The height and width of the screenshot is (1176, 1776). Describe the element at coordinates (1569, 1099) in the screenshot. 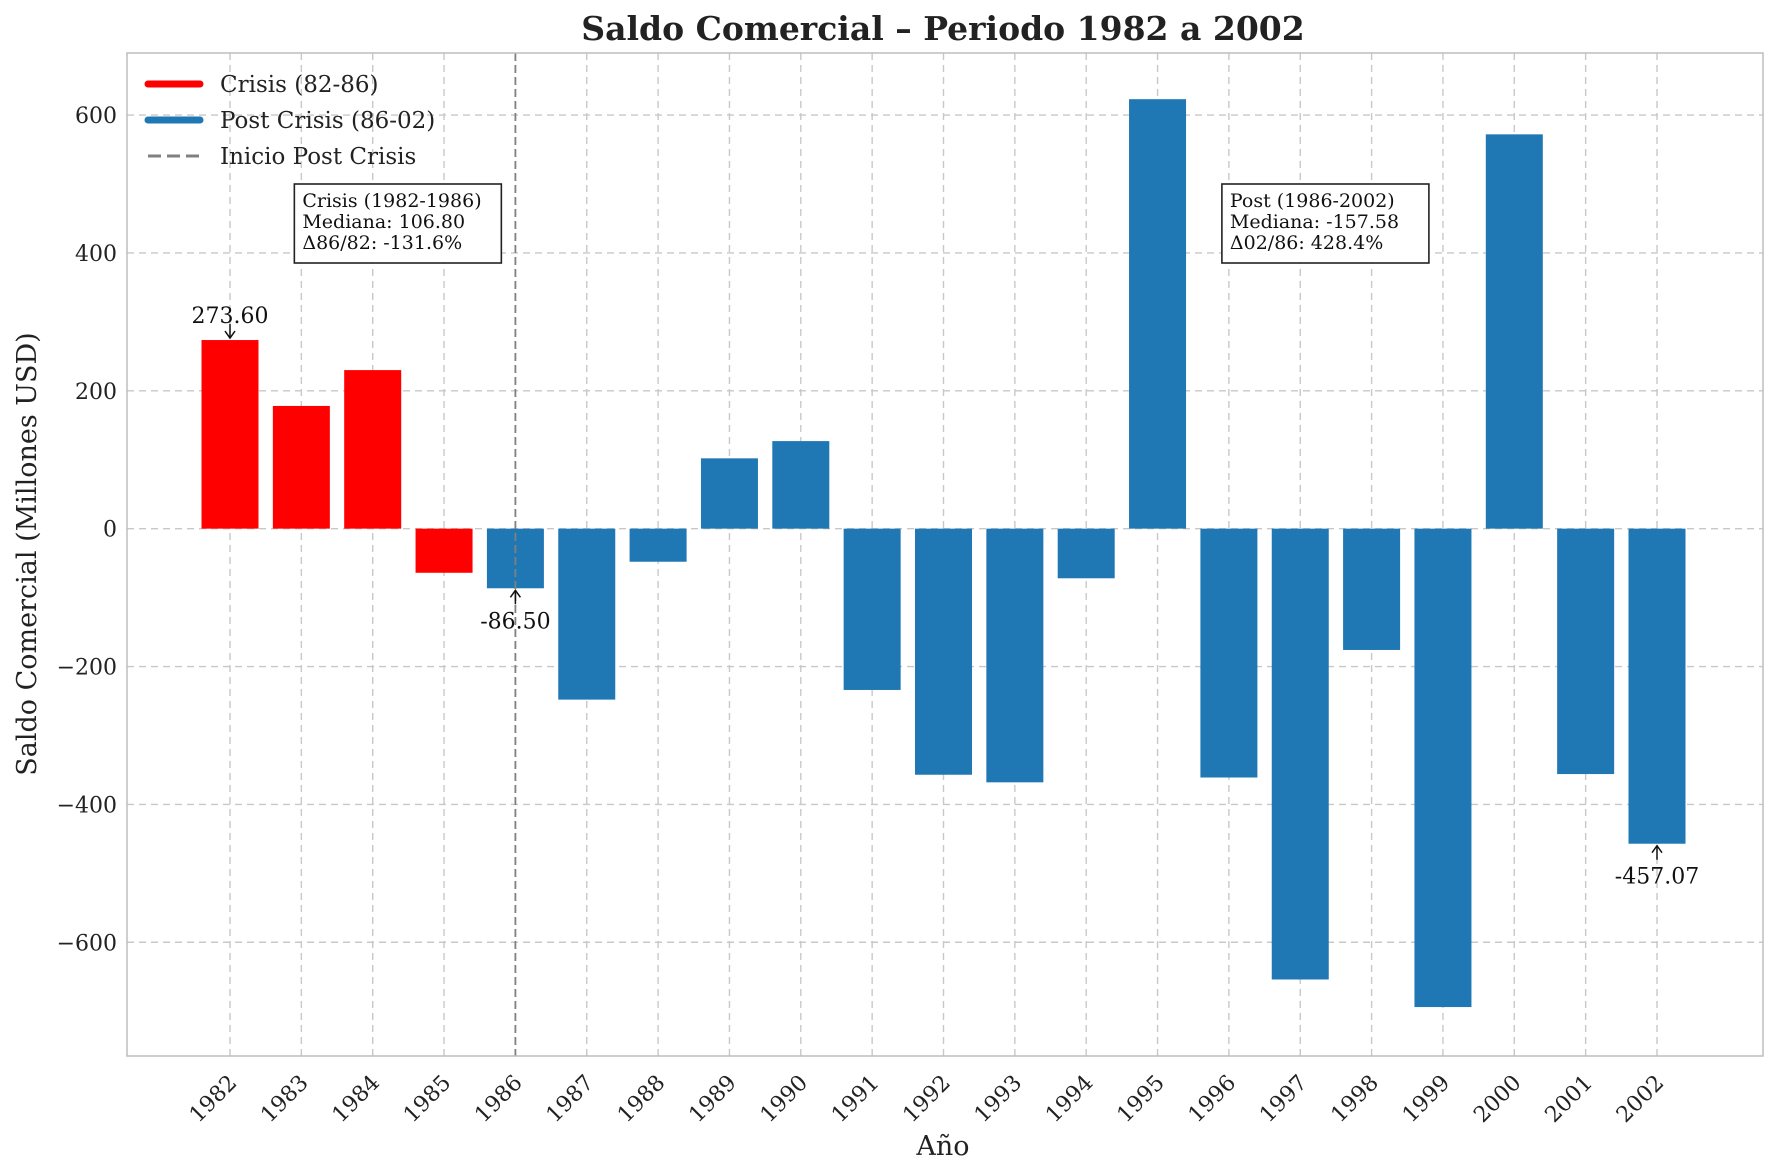

I see `x-tick-label: 2001` at that location.